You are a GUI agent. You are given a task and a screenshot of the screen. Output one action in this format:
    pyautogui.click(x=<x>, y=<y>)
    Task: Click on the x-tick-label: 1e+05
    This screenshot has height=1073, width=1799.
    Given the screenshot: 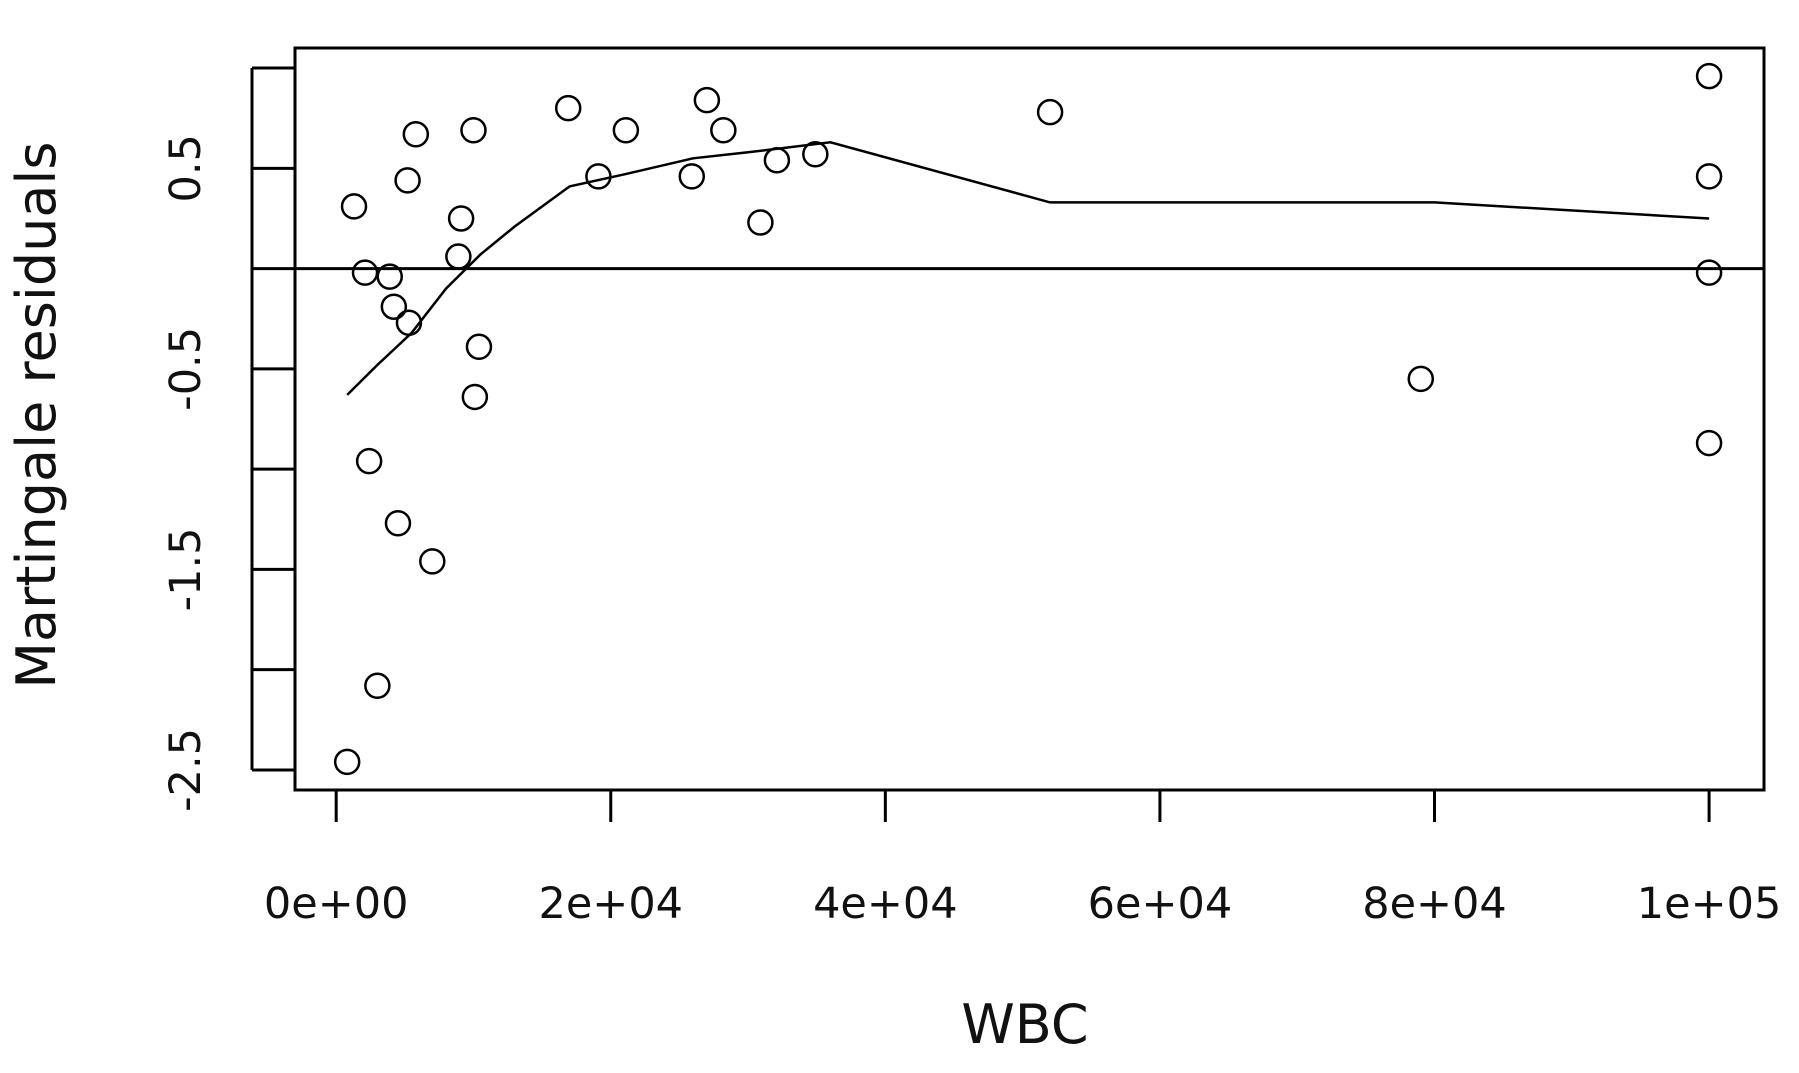 What is the action you would take?
    pyautogui.click(x=1709, y=904)
    